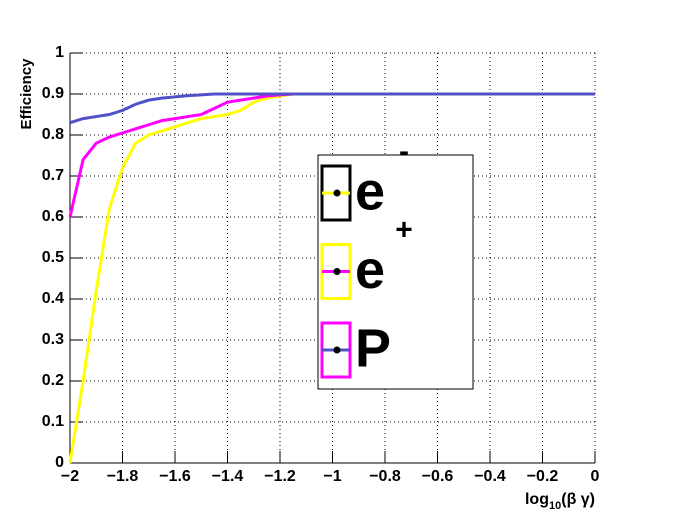 This screenshot has height=514, width=700. I want to click on x-axis-label: log10(β γ), so click(560, 501).